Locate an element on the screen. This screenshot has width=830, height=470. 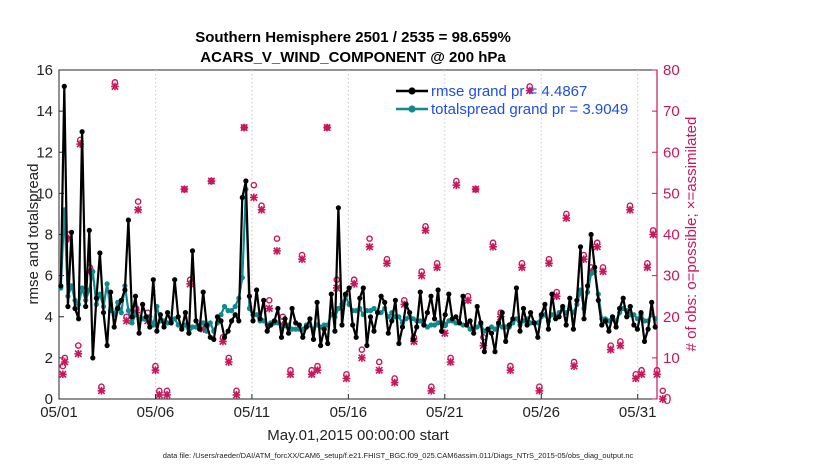
y-right-tick-label: 10 is located at coordinates (671, 358).